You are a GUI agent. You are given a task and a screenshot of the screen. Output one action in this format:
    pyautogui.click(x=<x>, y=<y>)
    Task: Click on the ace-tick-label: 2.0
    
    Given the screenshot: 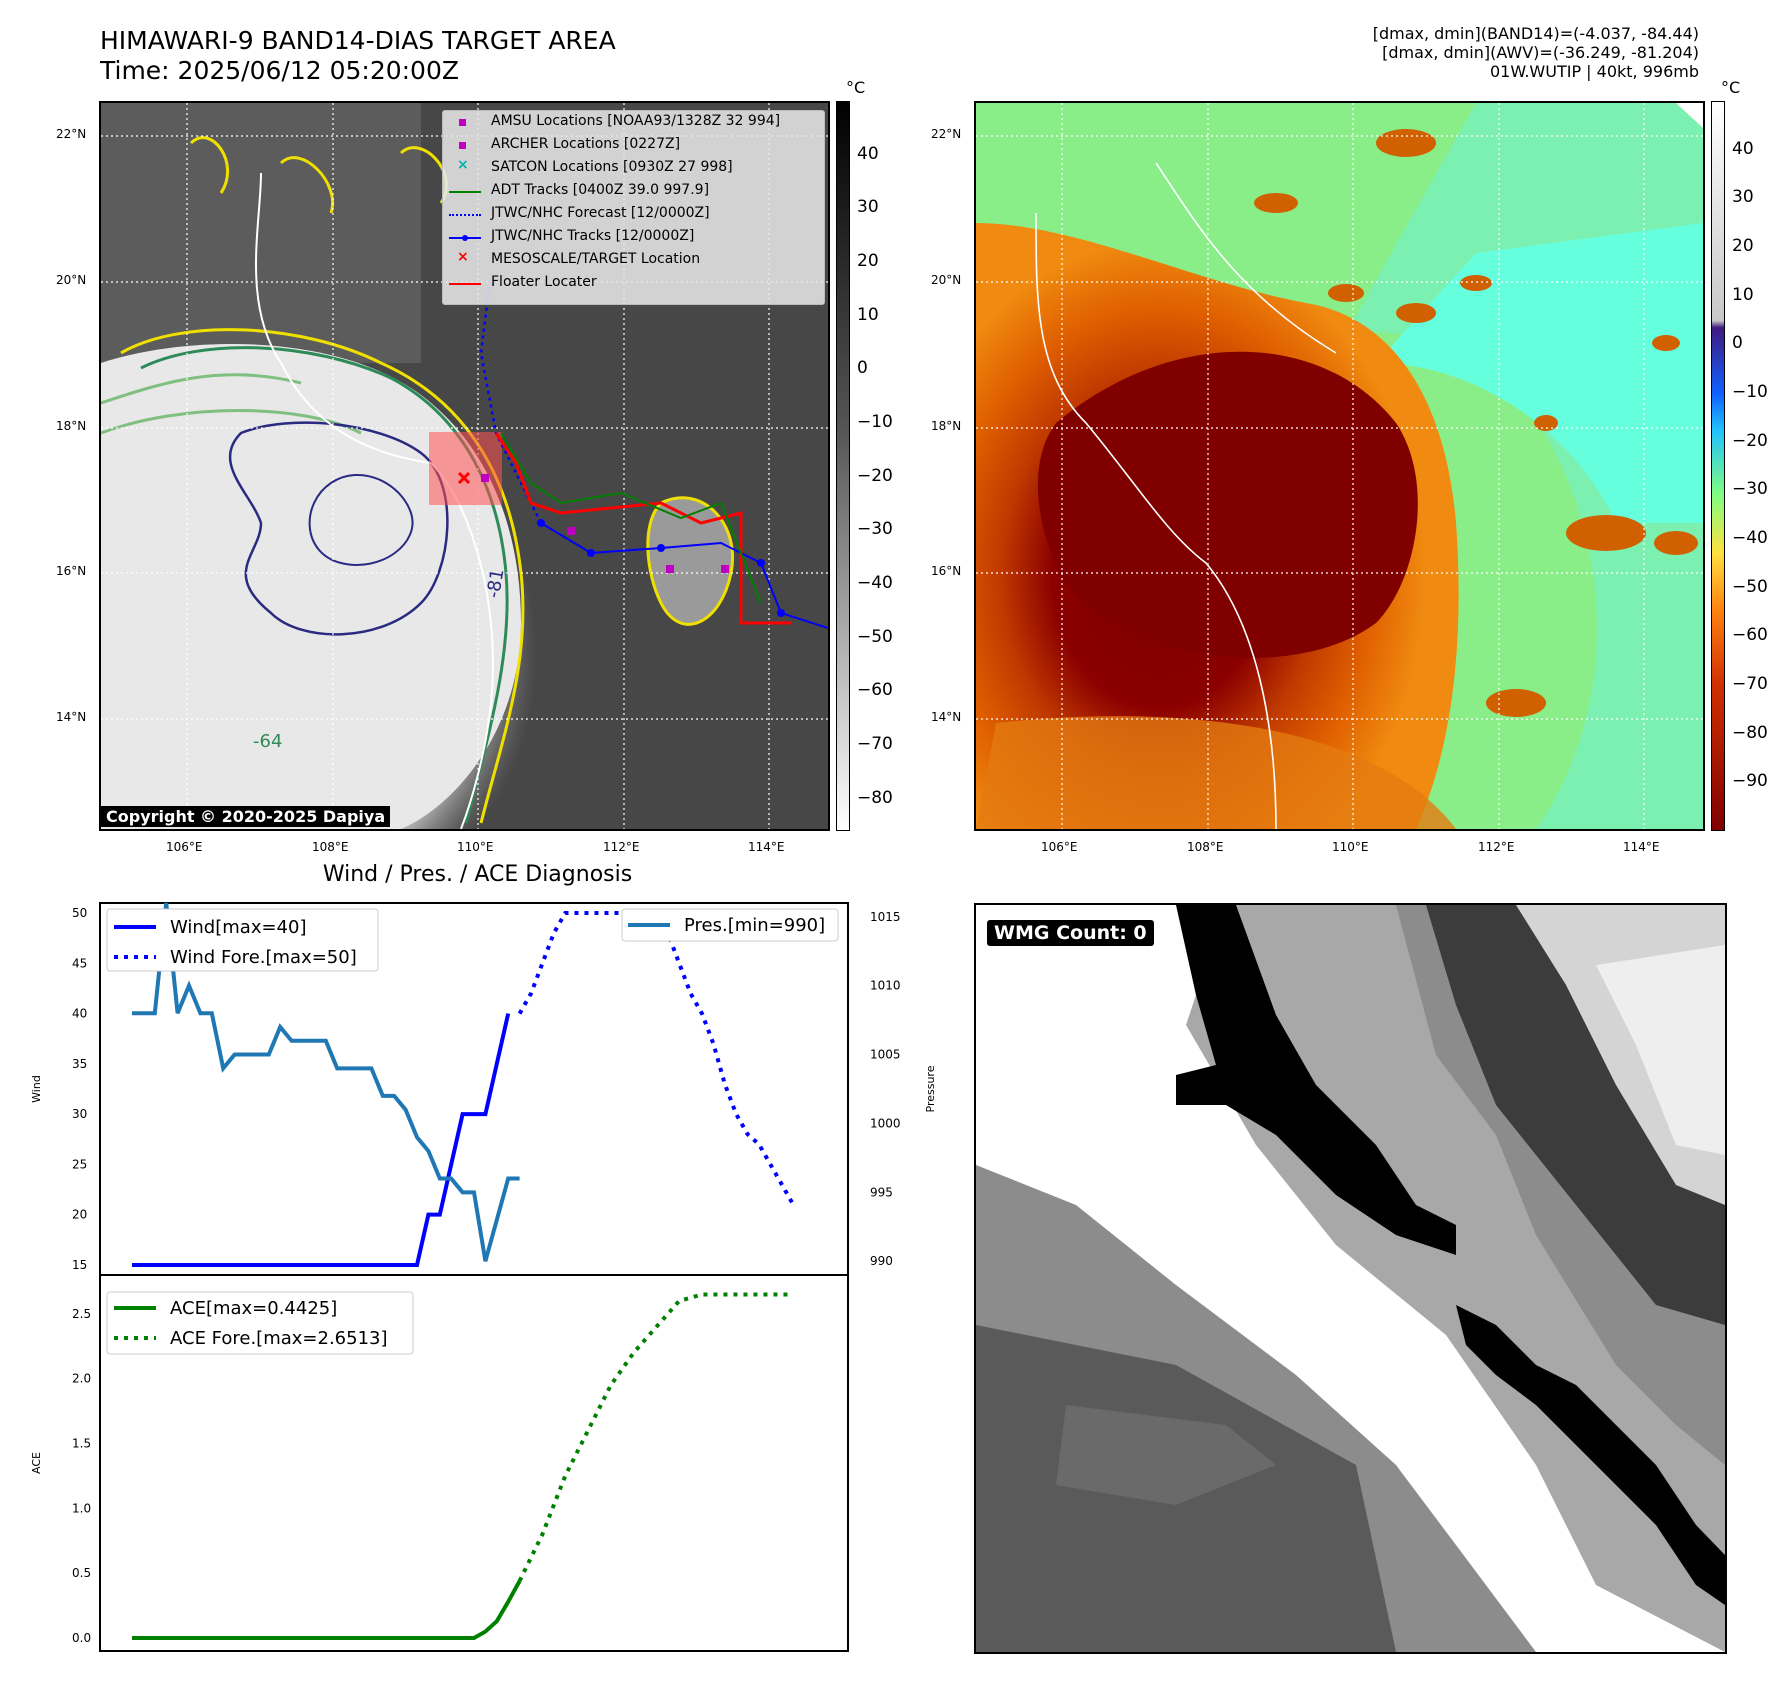 What is the action you would take?
    pyautogui.click(x=81, y=1379)
    